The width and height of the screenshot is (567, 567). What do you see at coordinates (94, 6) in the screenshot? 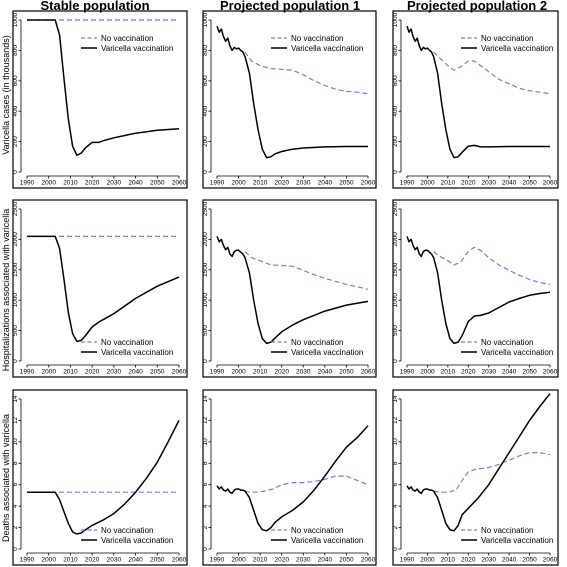
I see `column-title-1: Stable population` at bounding box center [94, 6].